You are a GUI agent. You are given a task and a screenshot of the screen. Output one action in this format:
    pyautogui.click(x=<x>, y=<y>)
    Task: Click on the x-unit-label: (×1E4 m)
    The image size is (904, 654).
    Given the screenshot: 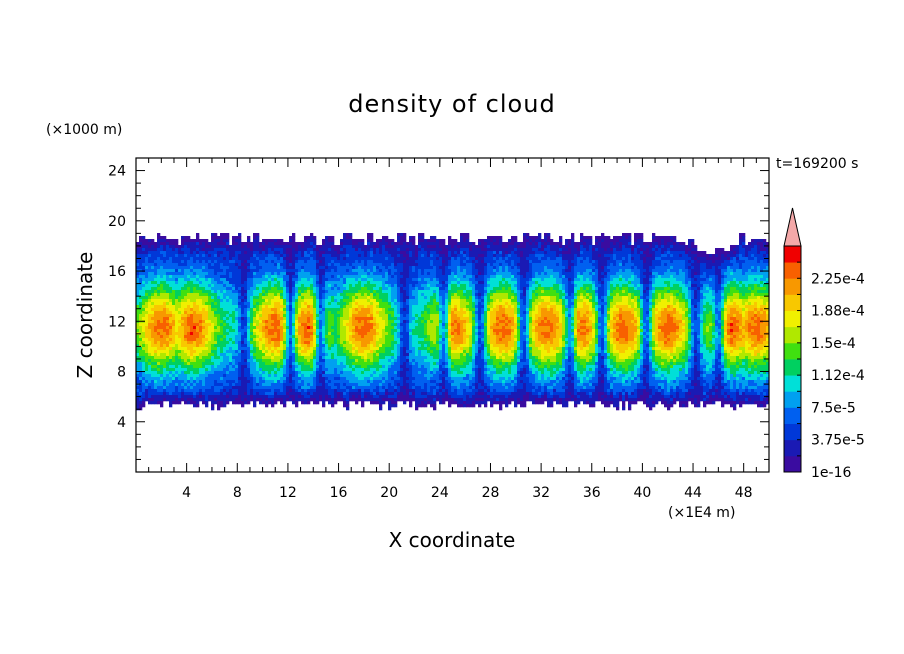 What is the action you would take?
    pyautogui.click(x=701, y=513)
    